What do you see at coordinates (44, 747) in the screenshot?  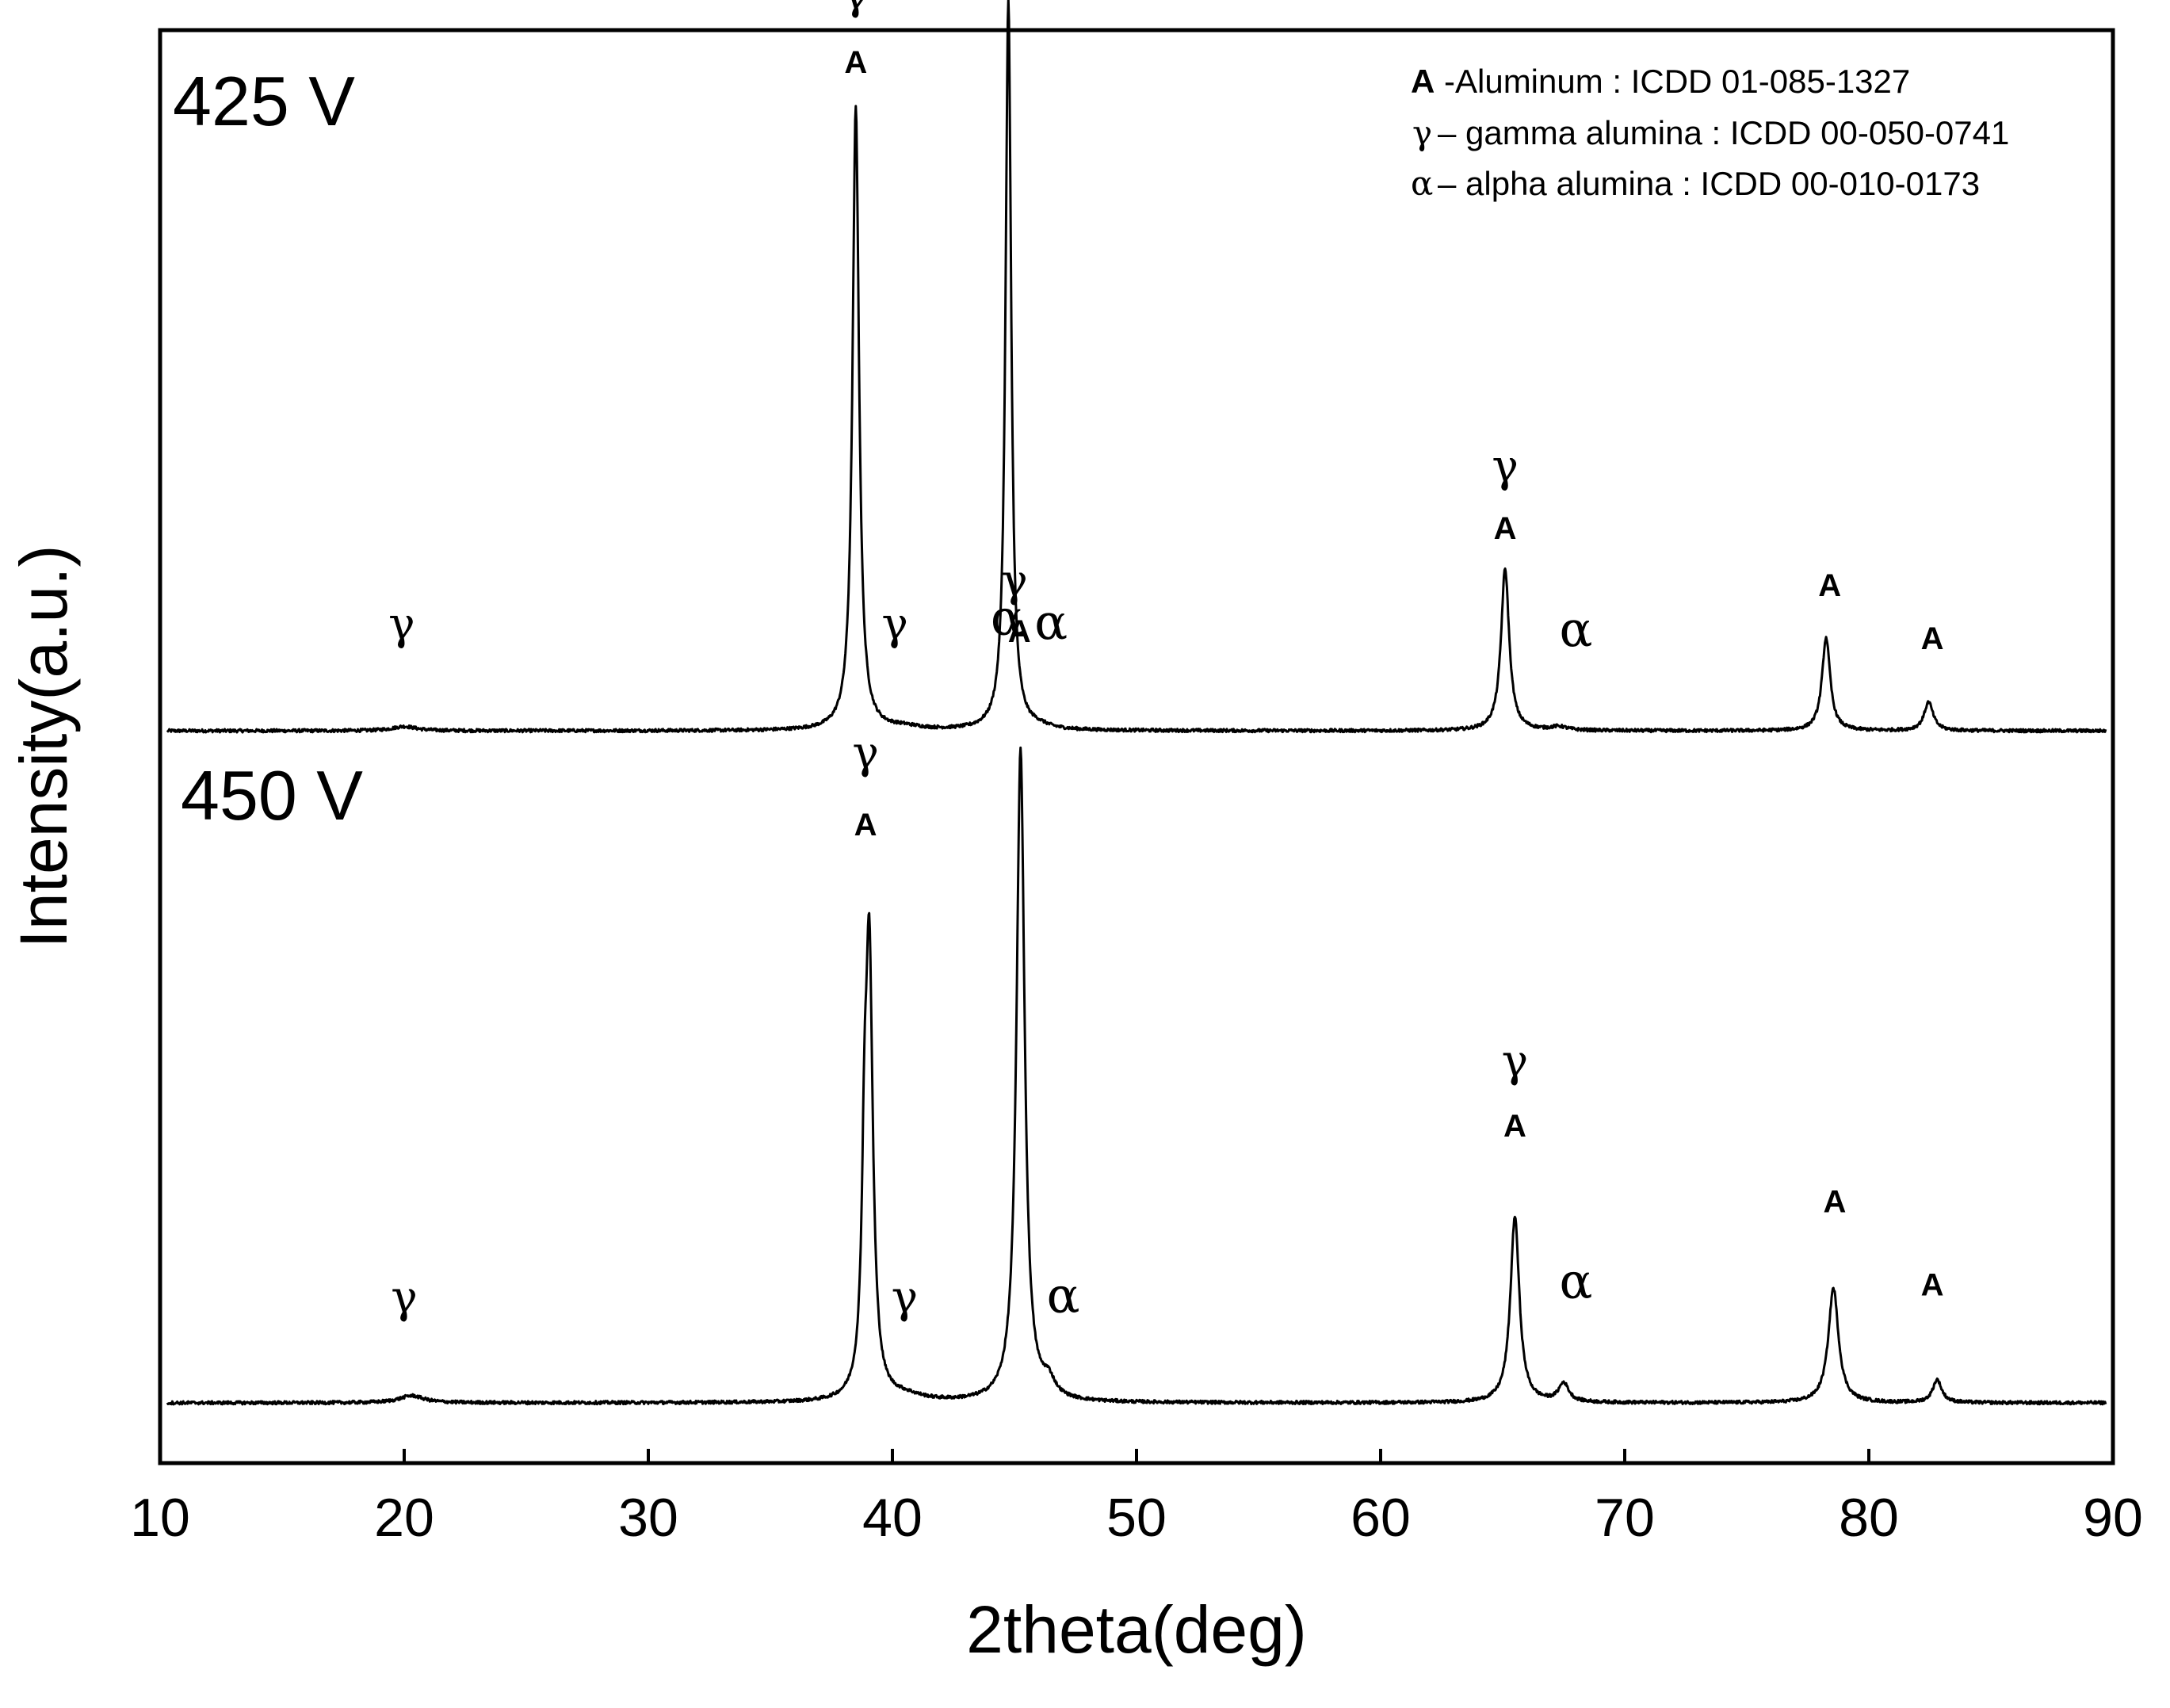 I see `y-axis-title: Intensity(a.u.)` at bounding box center [44, 747].